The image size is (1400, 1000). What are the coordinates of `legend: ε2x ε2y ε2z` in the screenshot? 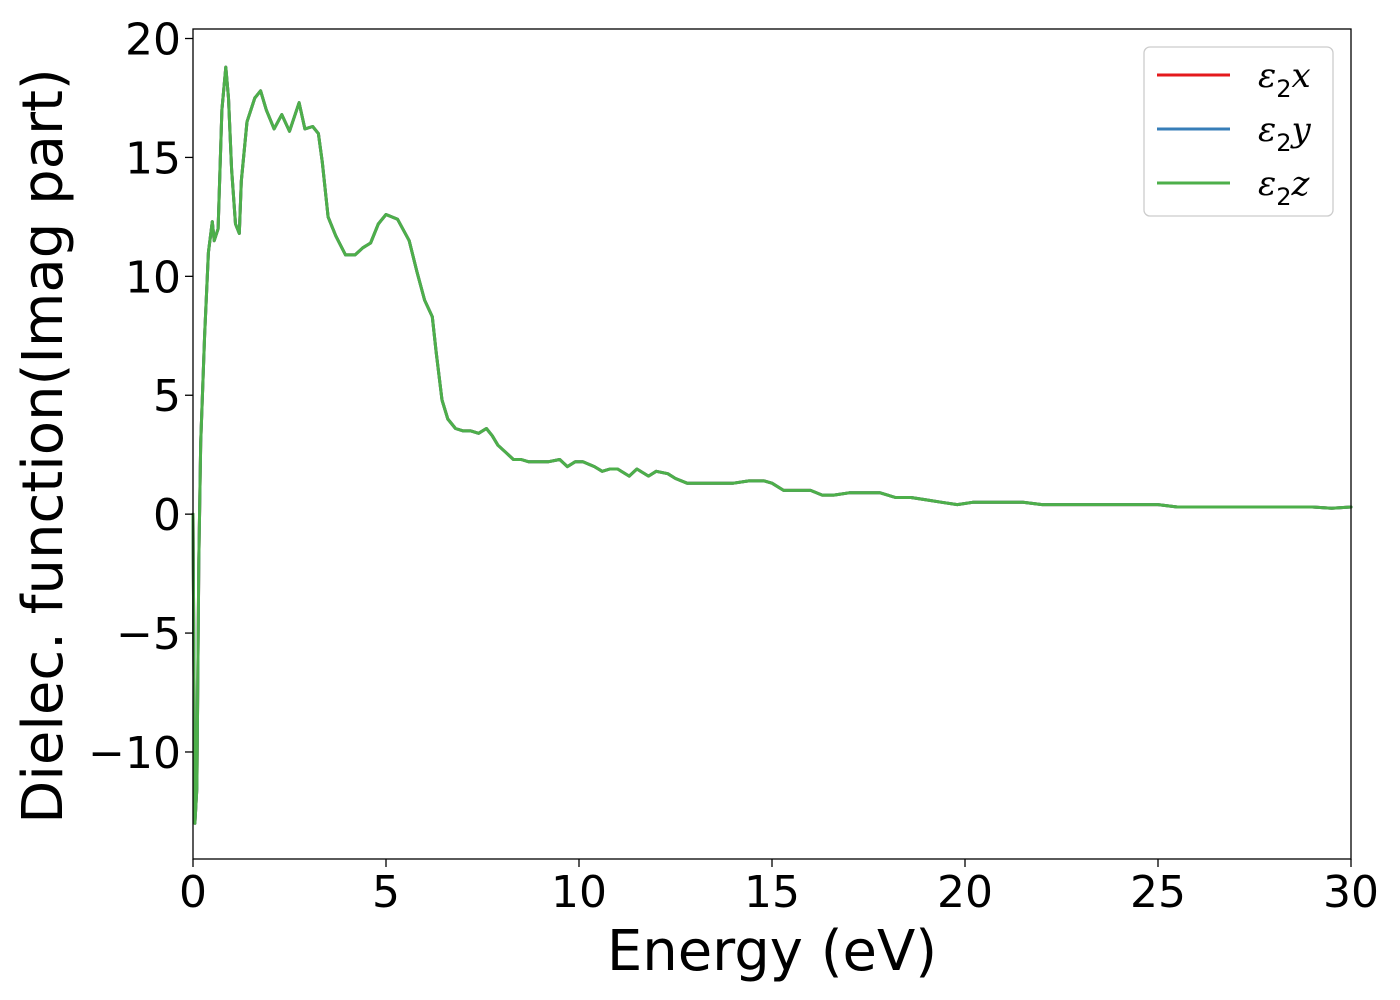 It's located at (1238, 131).